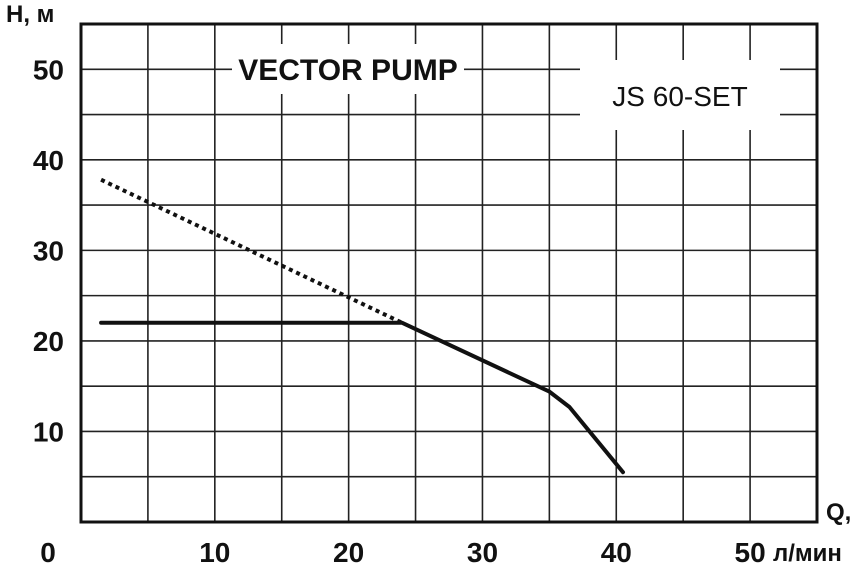 The height and width of the screenshot is (572, 864). Describe the element at coordinates (48, 250) in the screenshot. I see `y-tick-label: 30` at that location.